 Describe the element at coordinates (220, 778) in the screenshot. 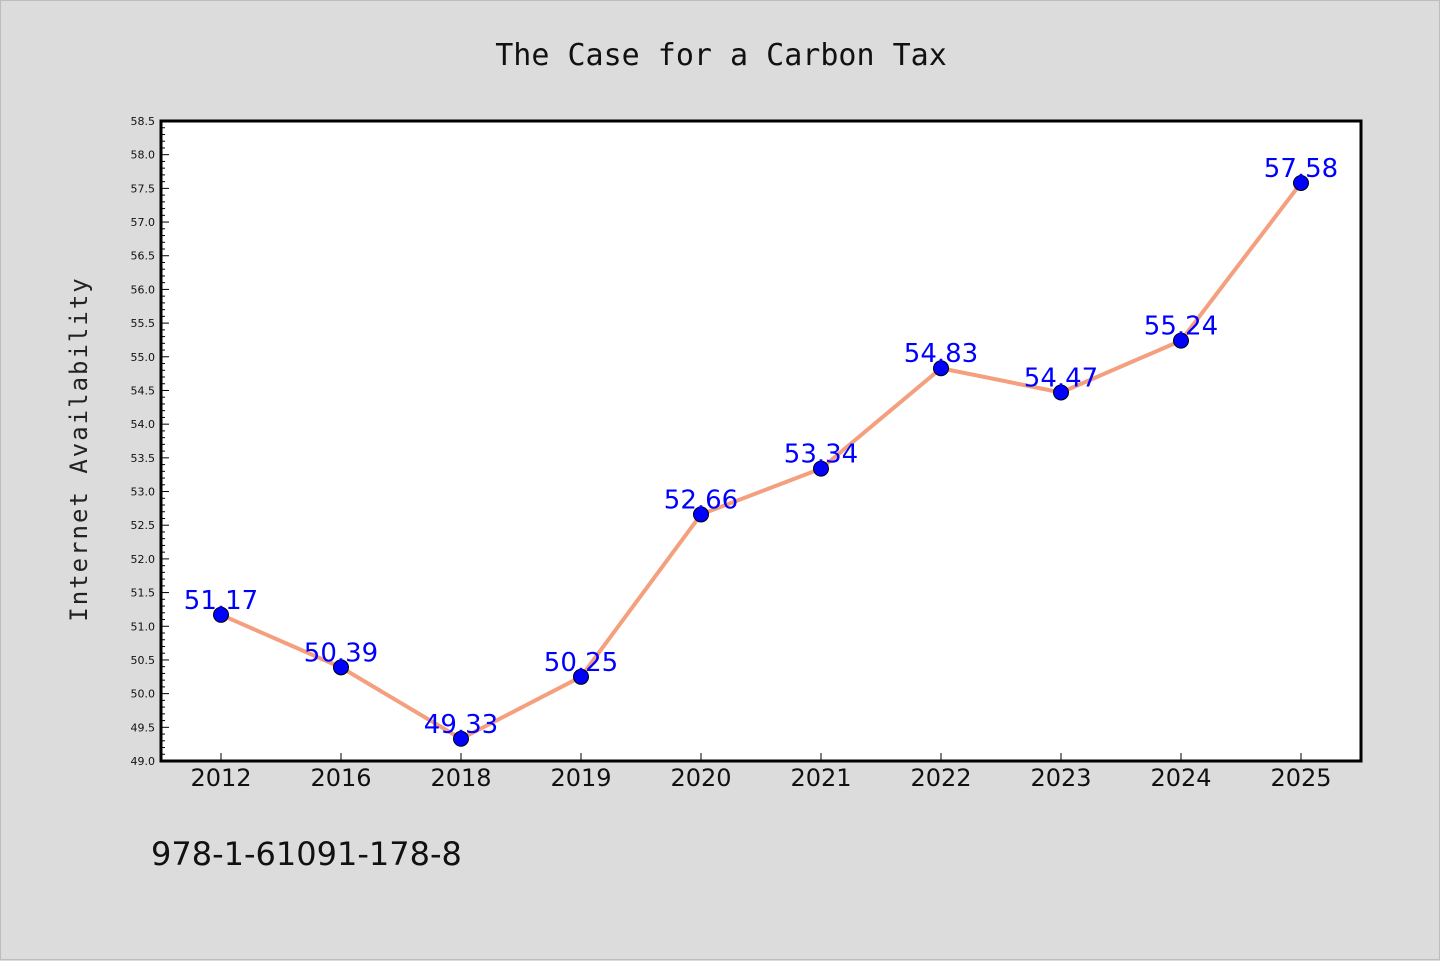

I see `x-tick-label: 2012` at that location.